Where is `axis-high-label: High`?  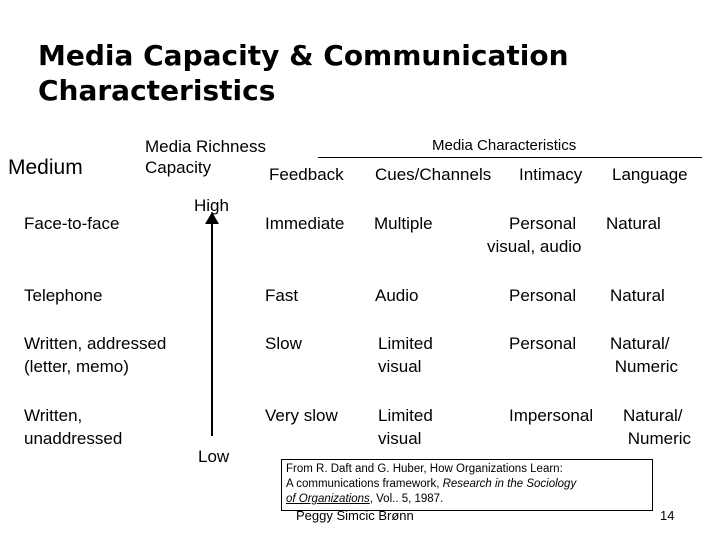 axis-high-label: High is located at coordinates (211, 205).